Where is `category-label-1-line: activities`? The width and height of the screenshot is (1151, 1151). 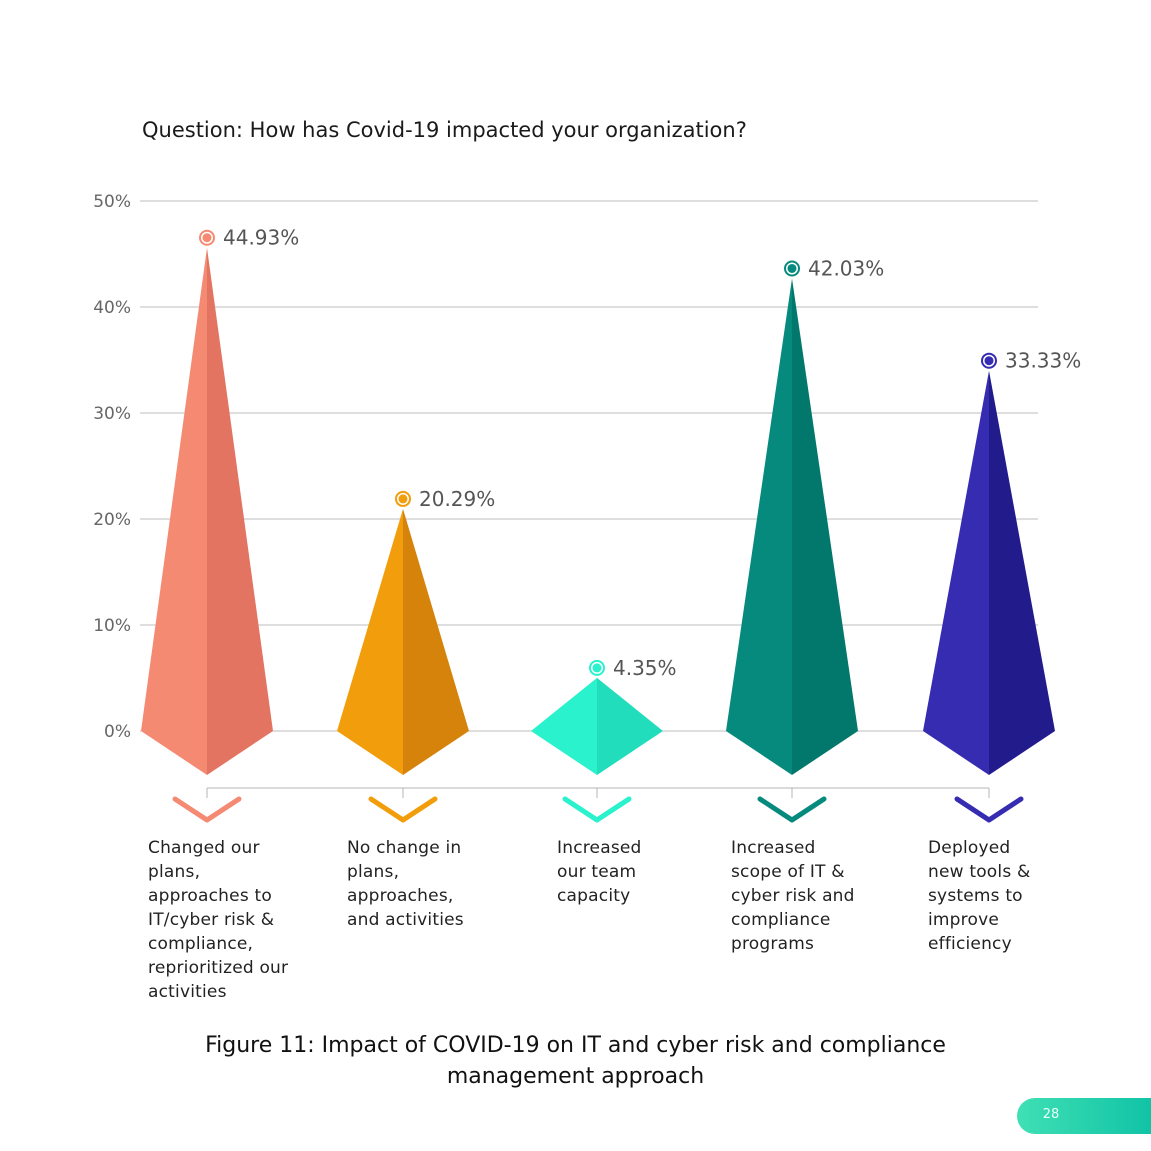 category-label-1-line: activities is located at coordinates (187, 992).